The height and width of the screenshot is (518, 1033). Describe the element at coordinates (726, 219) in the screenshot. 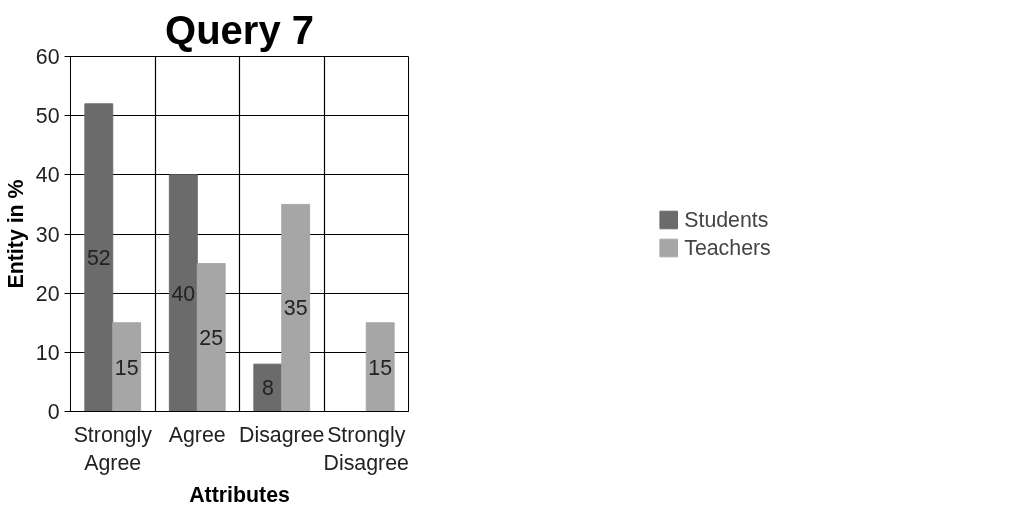

I see `legend-label: Students` at that location.